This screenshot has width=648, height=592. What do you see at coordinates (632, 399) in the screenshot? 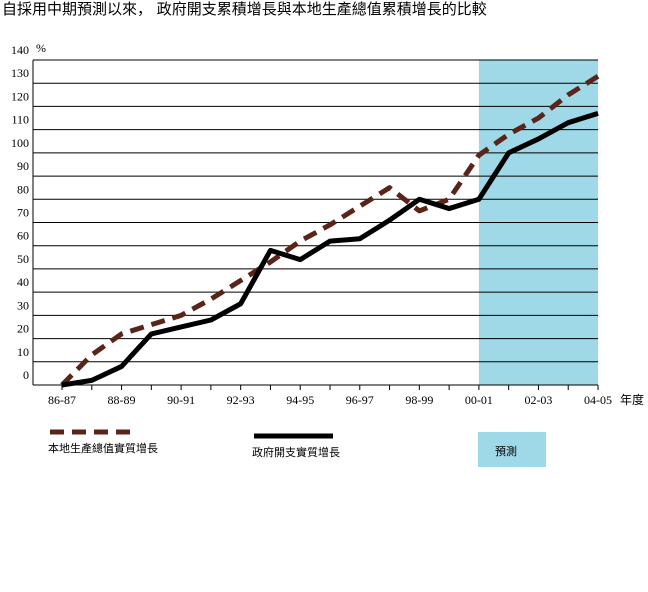
I see `x-axis-label: 年度` at bounding box center [632, 399].